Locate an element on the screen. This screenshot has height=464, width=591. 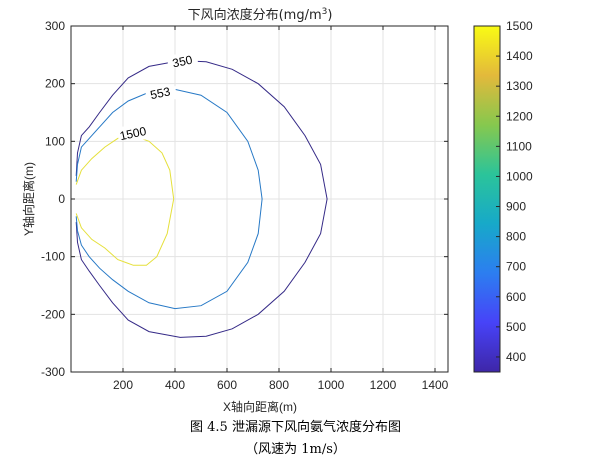
colorbar-tick-label: 400 is located at coordinates (516, 357).